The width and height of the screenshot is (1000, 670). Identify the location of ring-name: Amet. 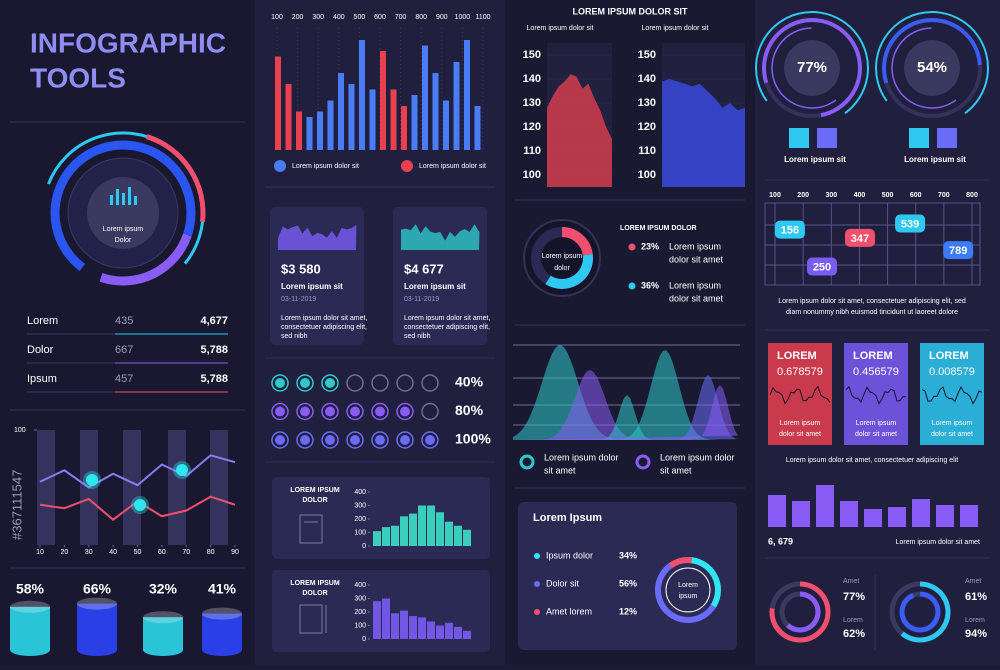
(973, 581).